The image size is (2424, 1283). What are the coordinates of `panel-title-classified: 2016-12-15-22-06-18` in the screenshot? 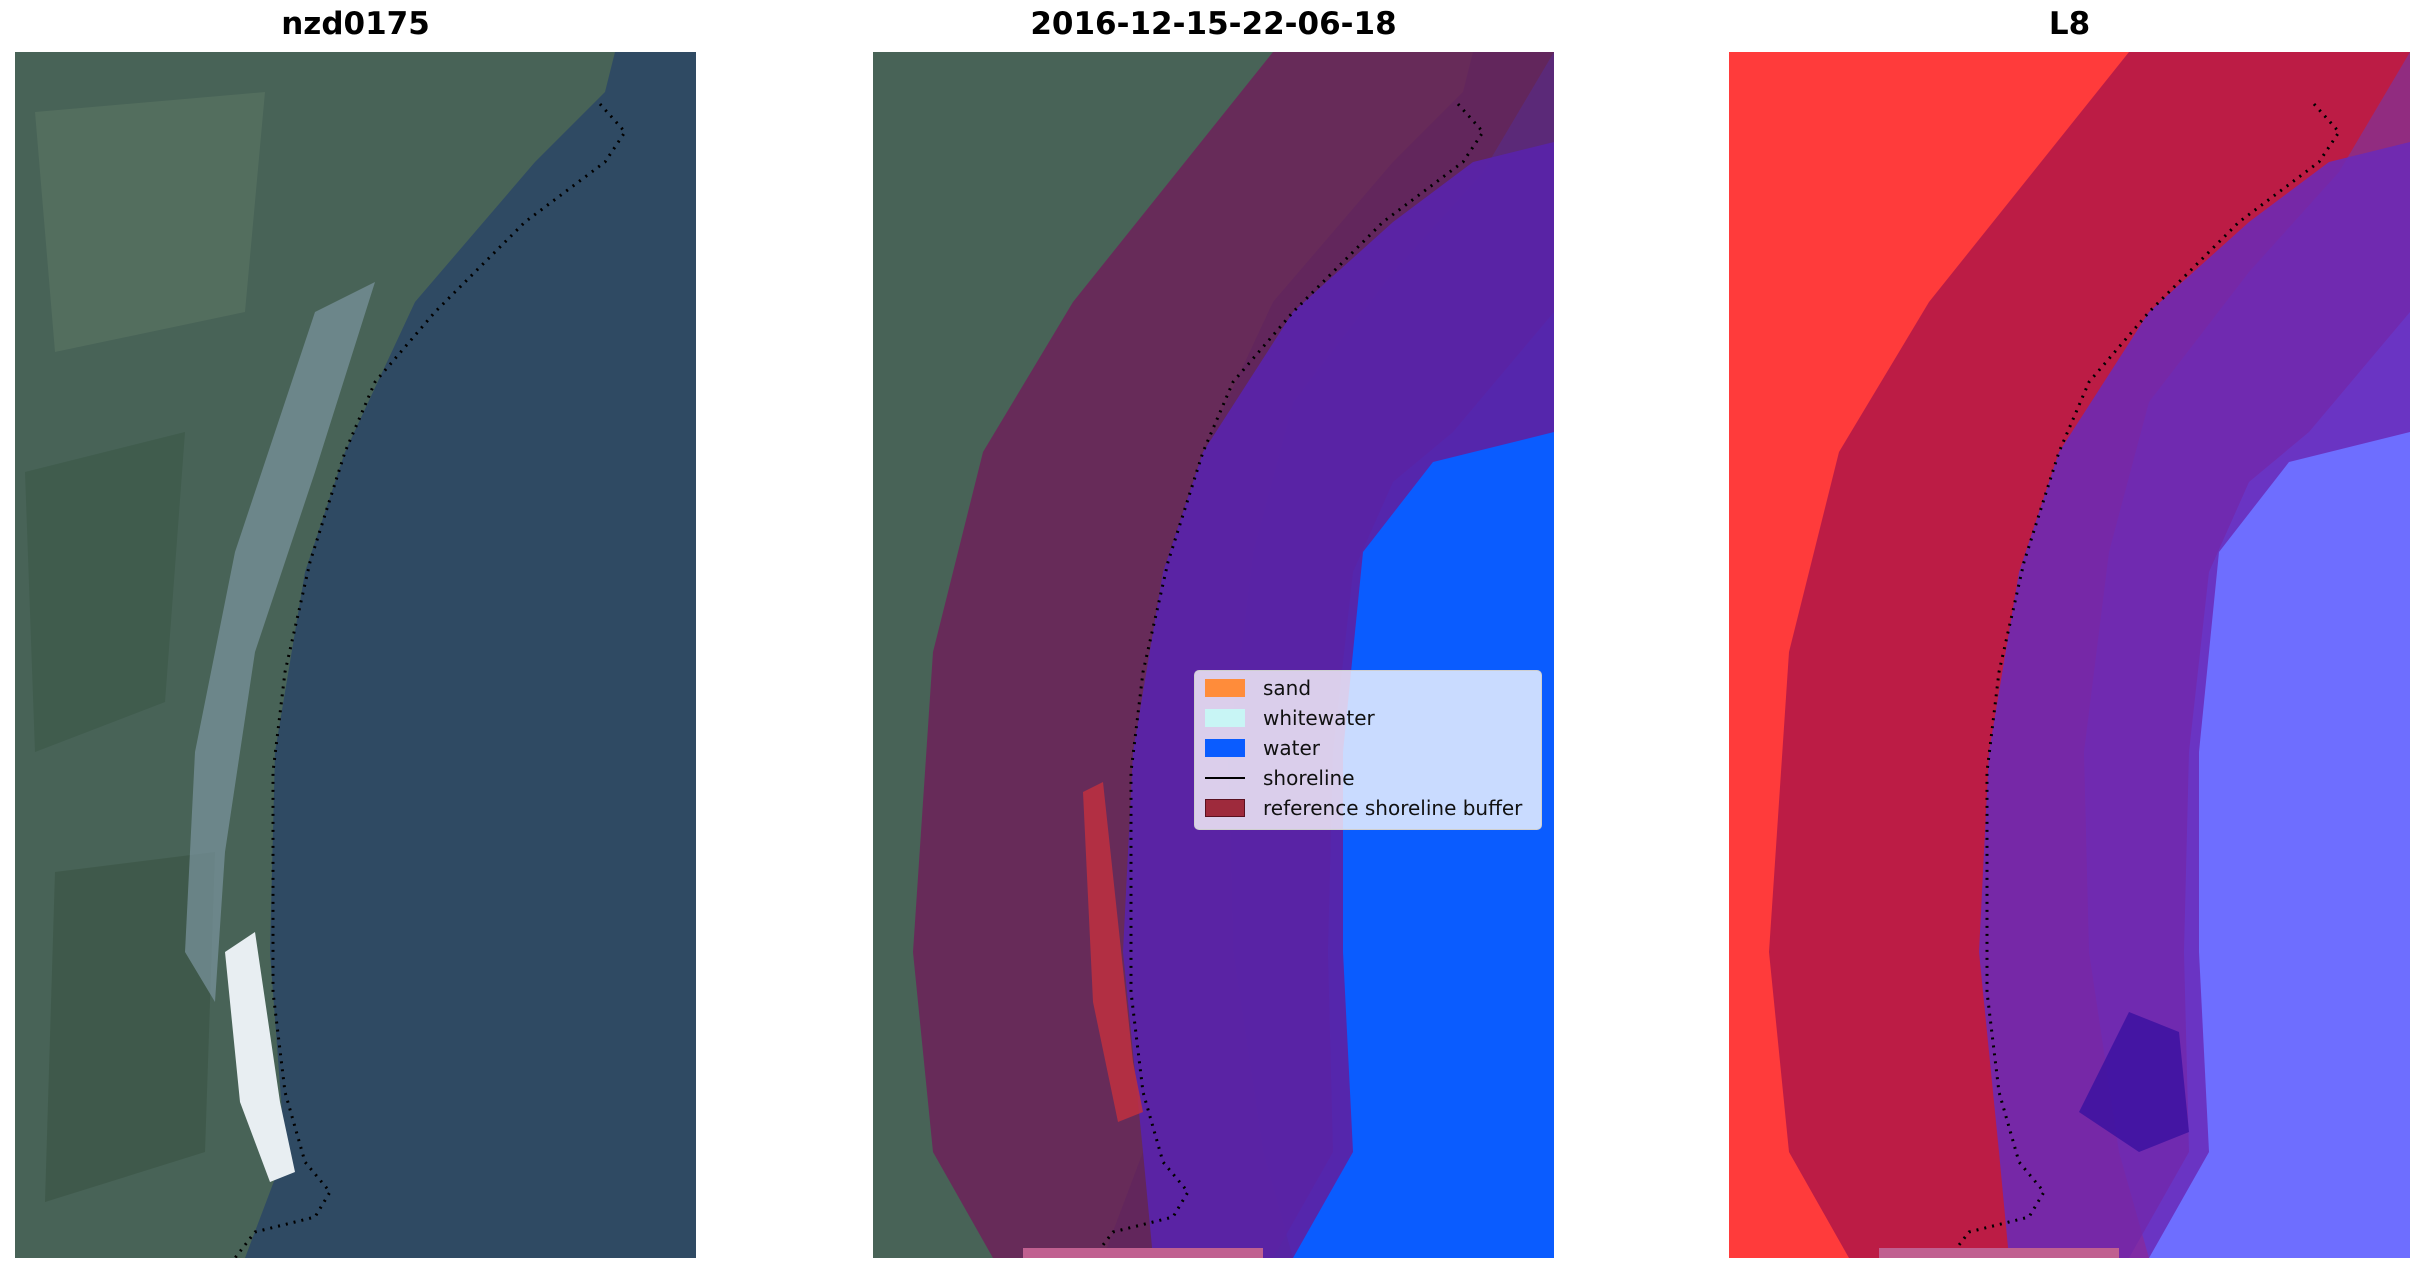 It's located at (1213, 24).